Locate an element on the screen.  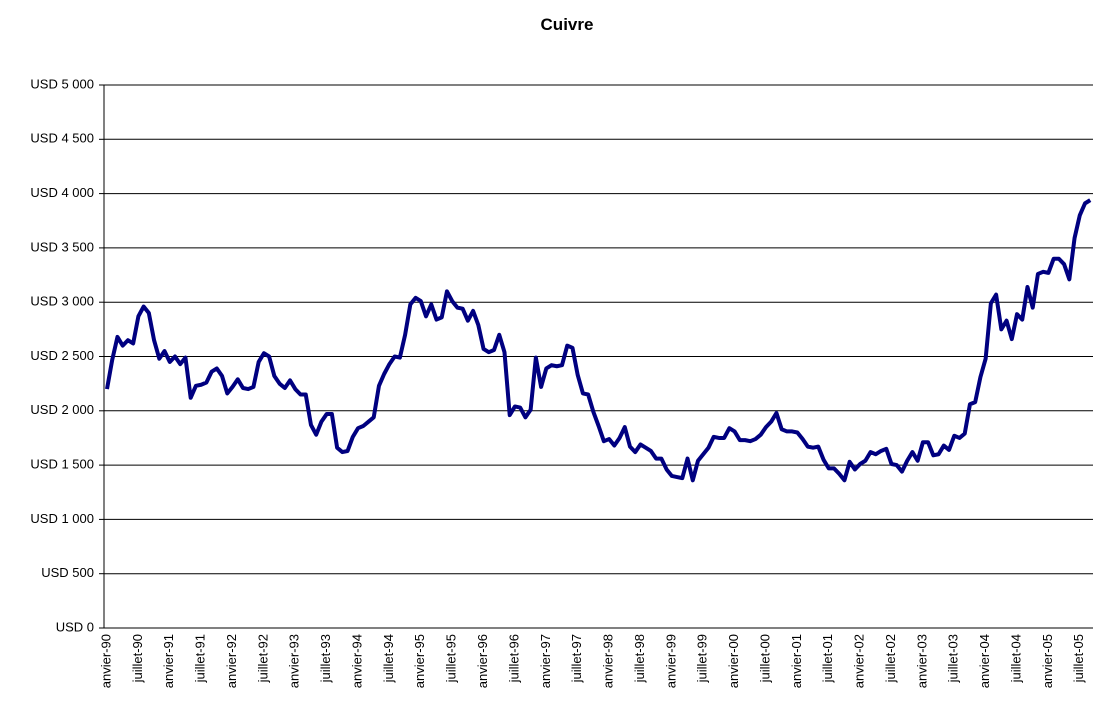
y-tick-label: USD 0 is located at coordinates (75, 626).